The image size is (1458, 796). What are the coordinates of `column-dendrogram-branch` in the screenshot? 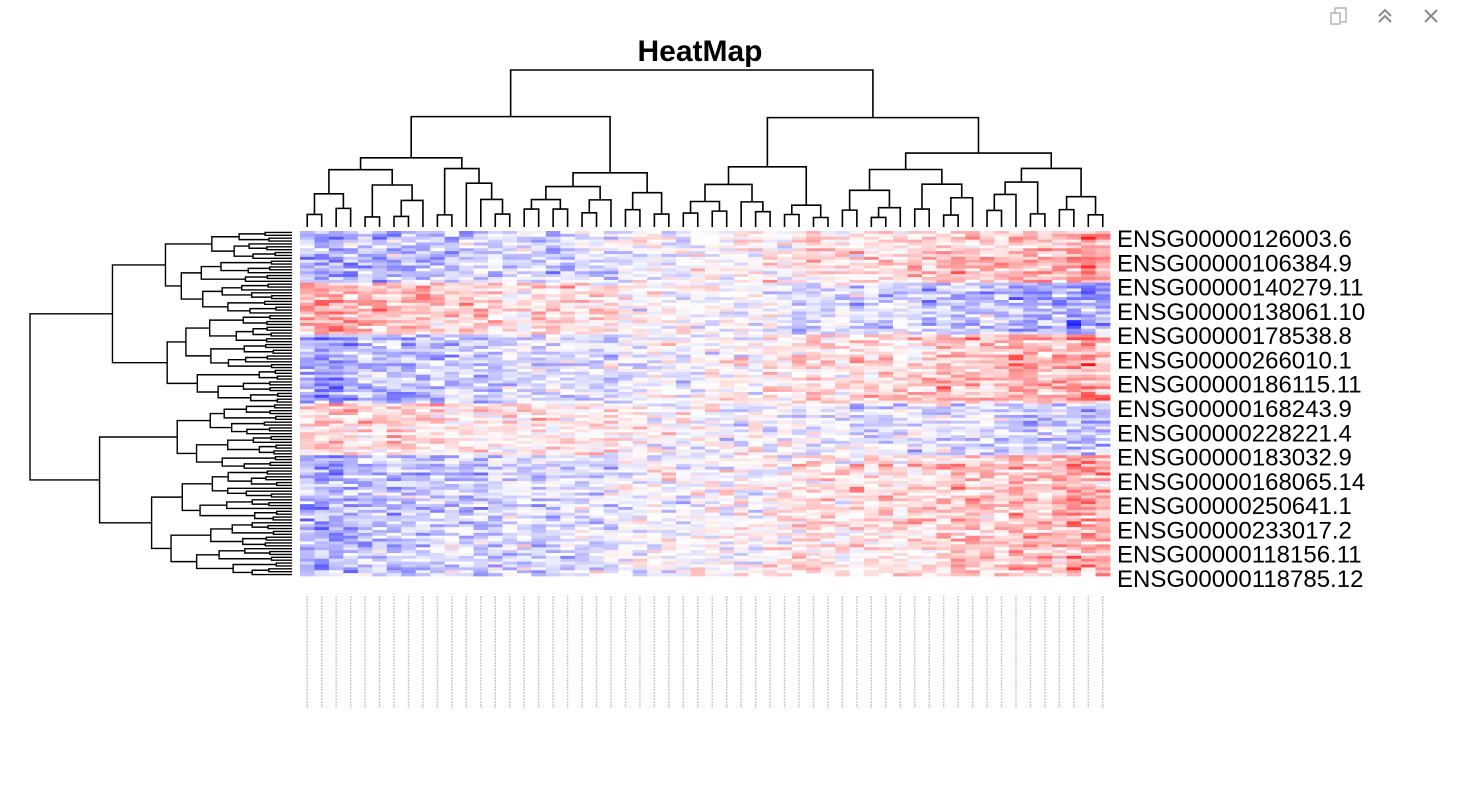 It's located at (806, 211).